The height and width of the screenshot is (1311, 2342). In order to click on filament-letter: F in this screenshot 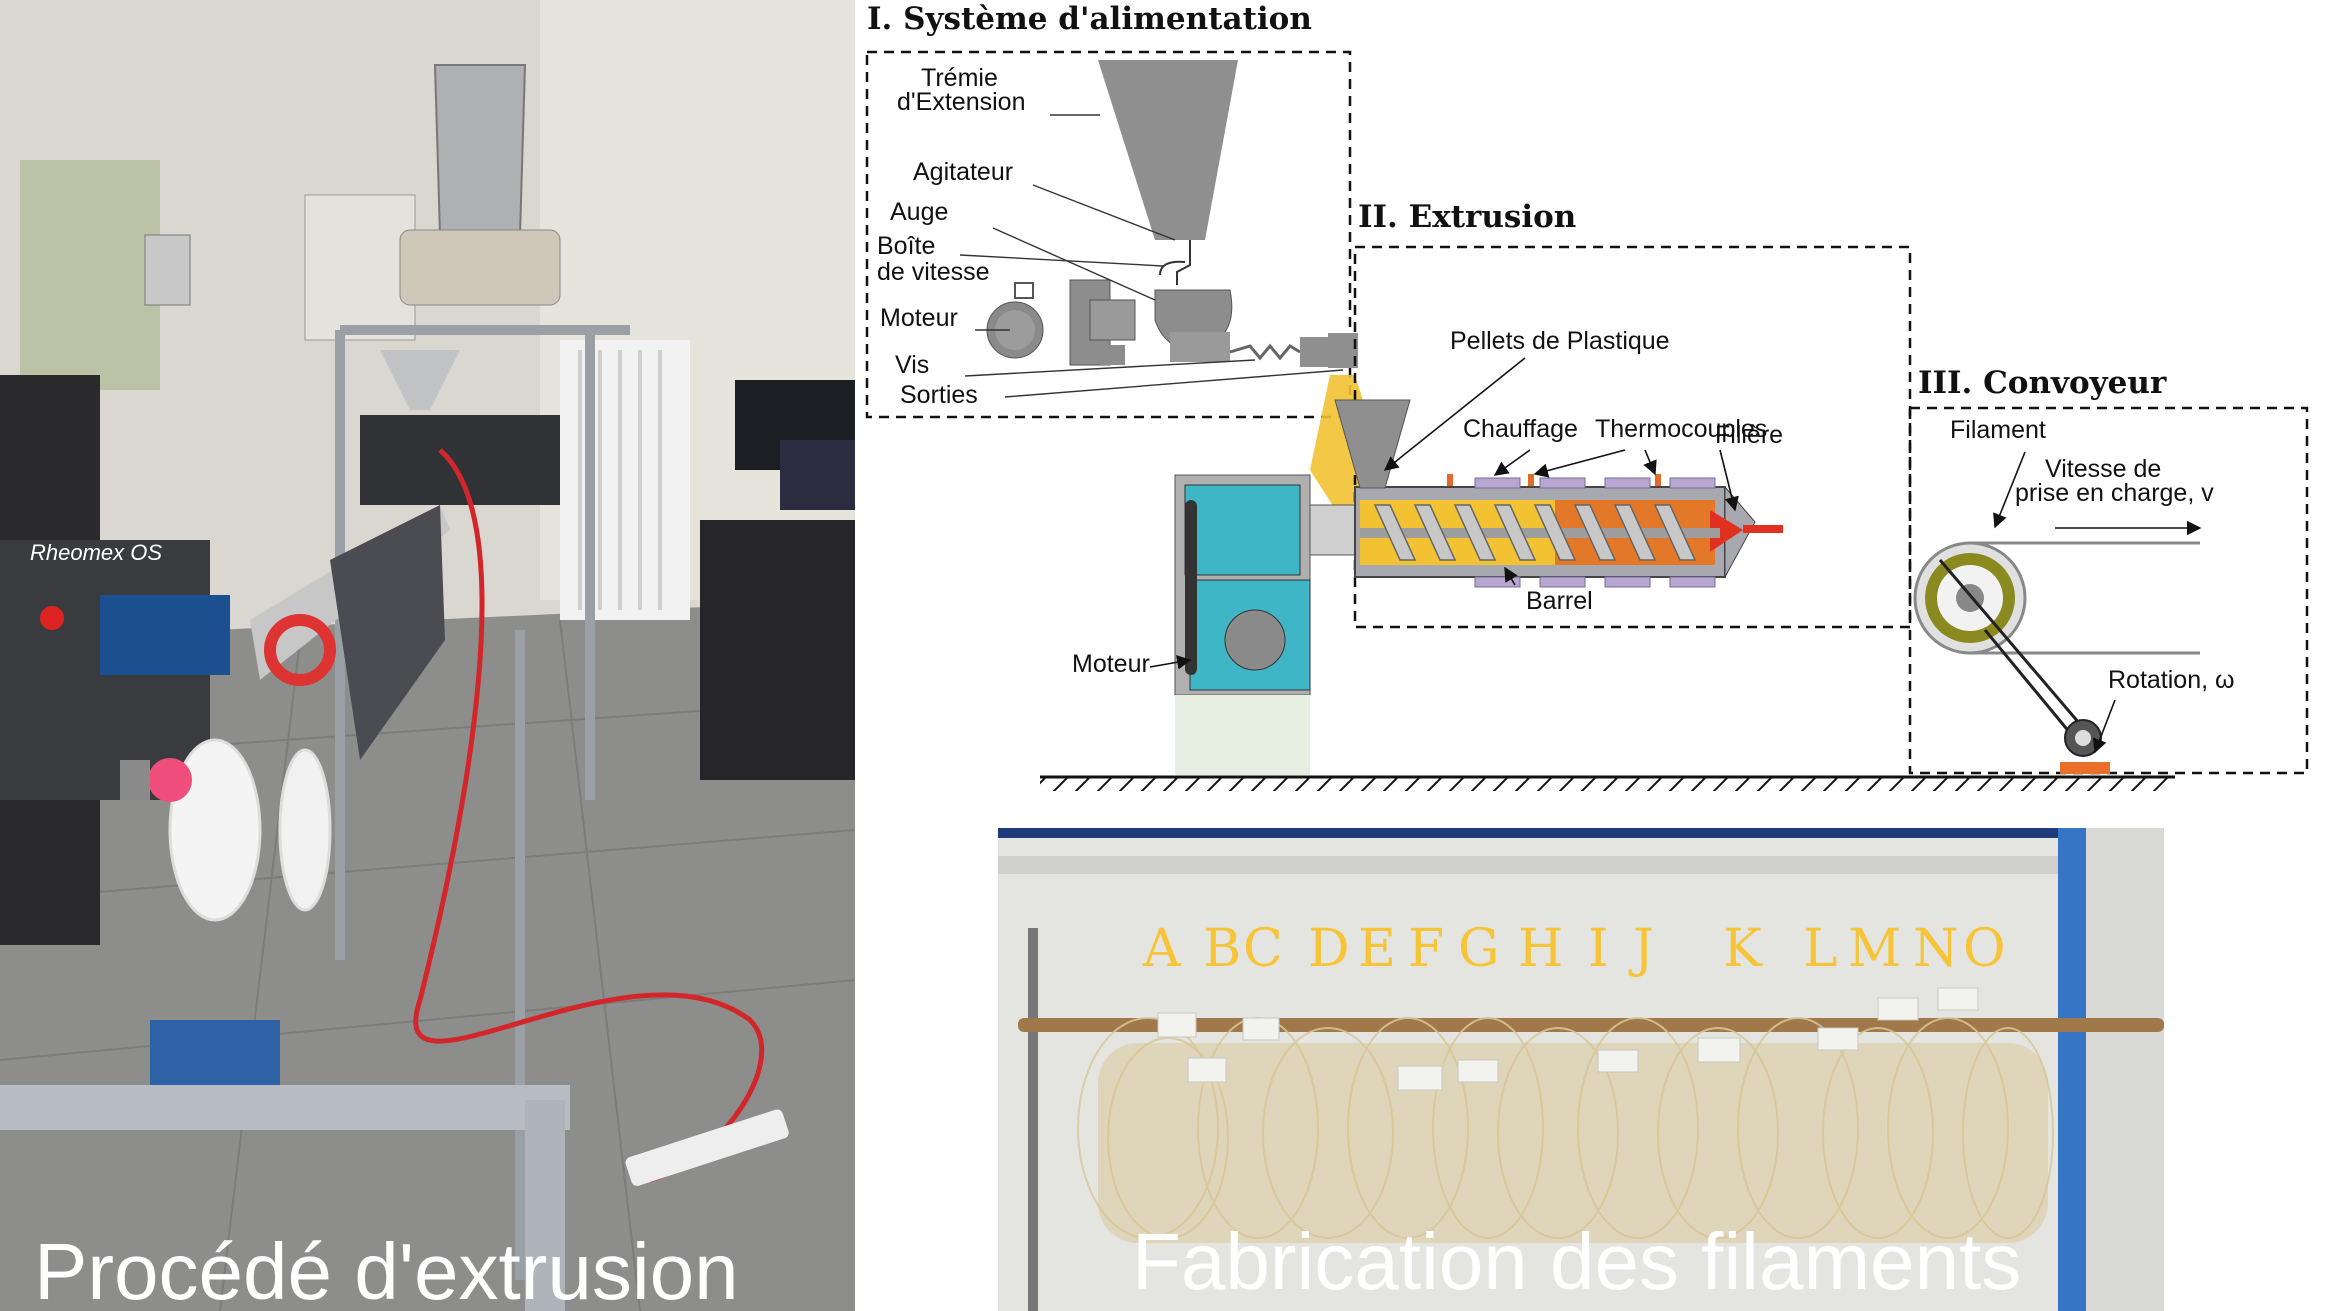, I will do `click(1426, 949)`.